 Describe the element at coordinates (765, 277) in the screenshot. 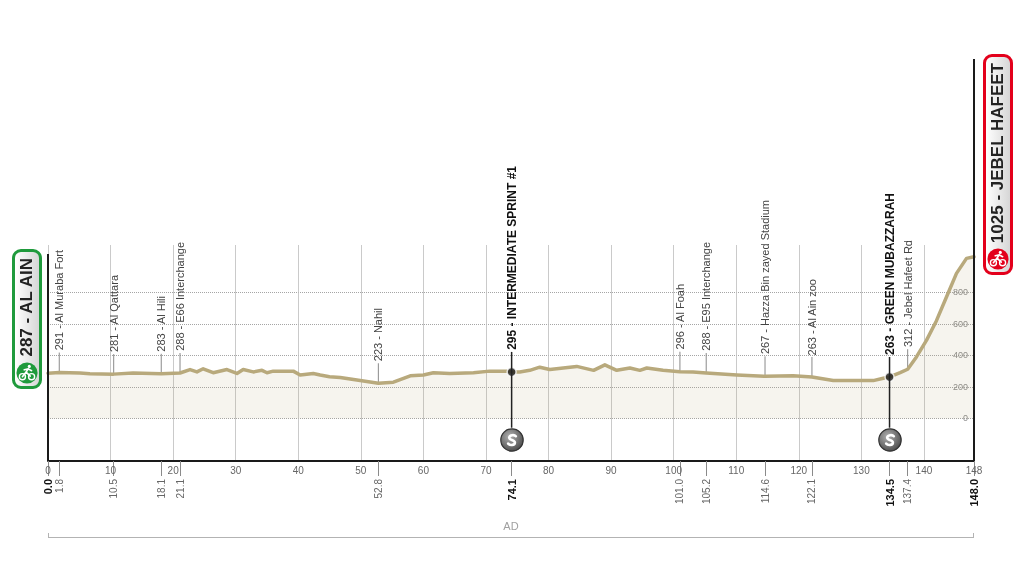

I see `annotation: 267 - Hazza Bin zayed Stadium` at that location.